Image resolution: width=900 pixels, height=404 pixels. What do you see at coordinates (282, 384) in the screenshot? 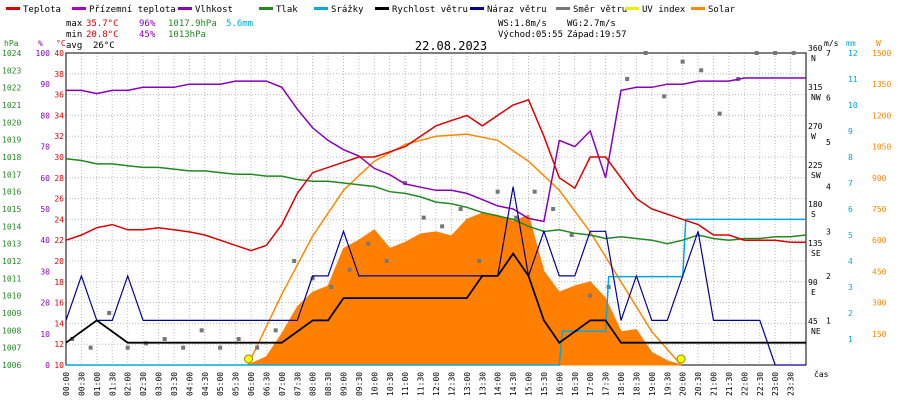
I see `x-tick-label: 07:00` at bounding box center [282, 384].